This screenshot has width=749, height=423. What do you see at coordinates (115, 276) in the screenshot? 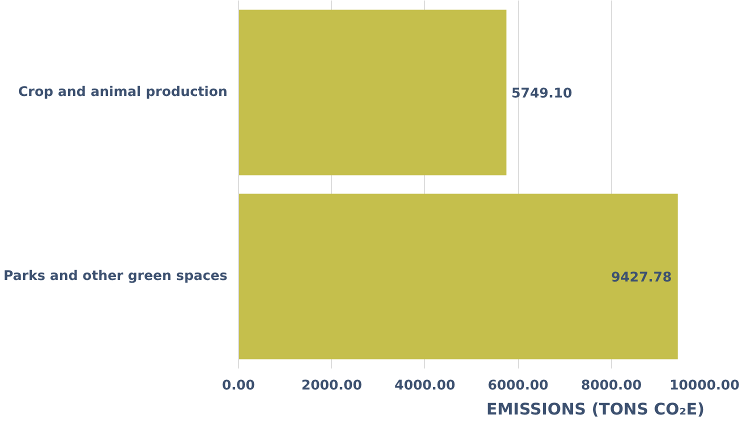
I see `y-tick-label: Parks and other green spaces` at bounding box center [115, 276].